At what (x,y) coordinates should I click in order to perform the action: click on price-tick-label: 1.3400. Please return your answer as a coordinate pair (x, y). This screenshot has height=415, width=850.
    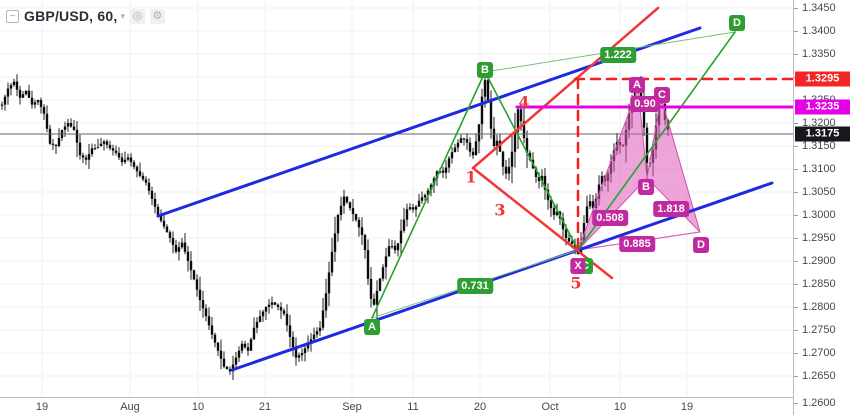
    Looking at the image, I should click on (819, 31).